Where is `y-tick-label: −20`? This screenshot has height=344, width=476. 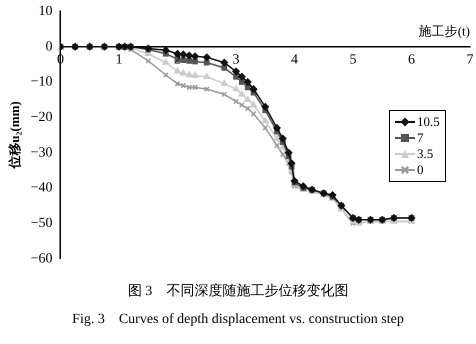
y-tick-label: −20 is located at coordinates (41, 118).